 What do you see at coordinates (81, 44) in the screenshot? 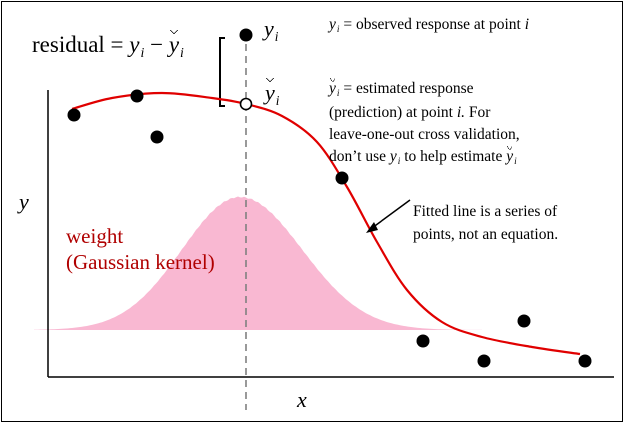
I see `residual-prefix: residual =` at bounding box center [81, 44].